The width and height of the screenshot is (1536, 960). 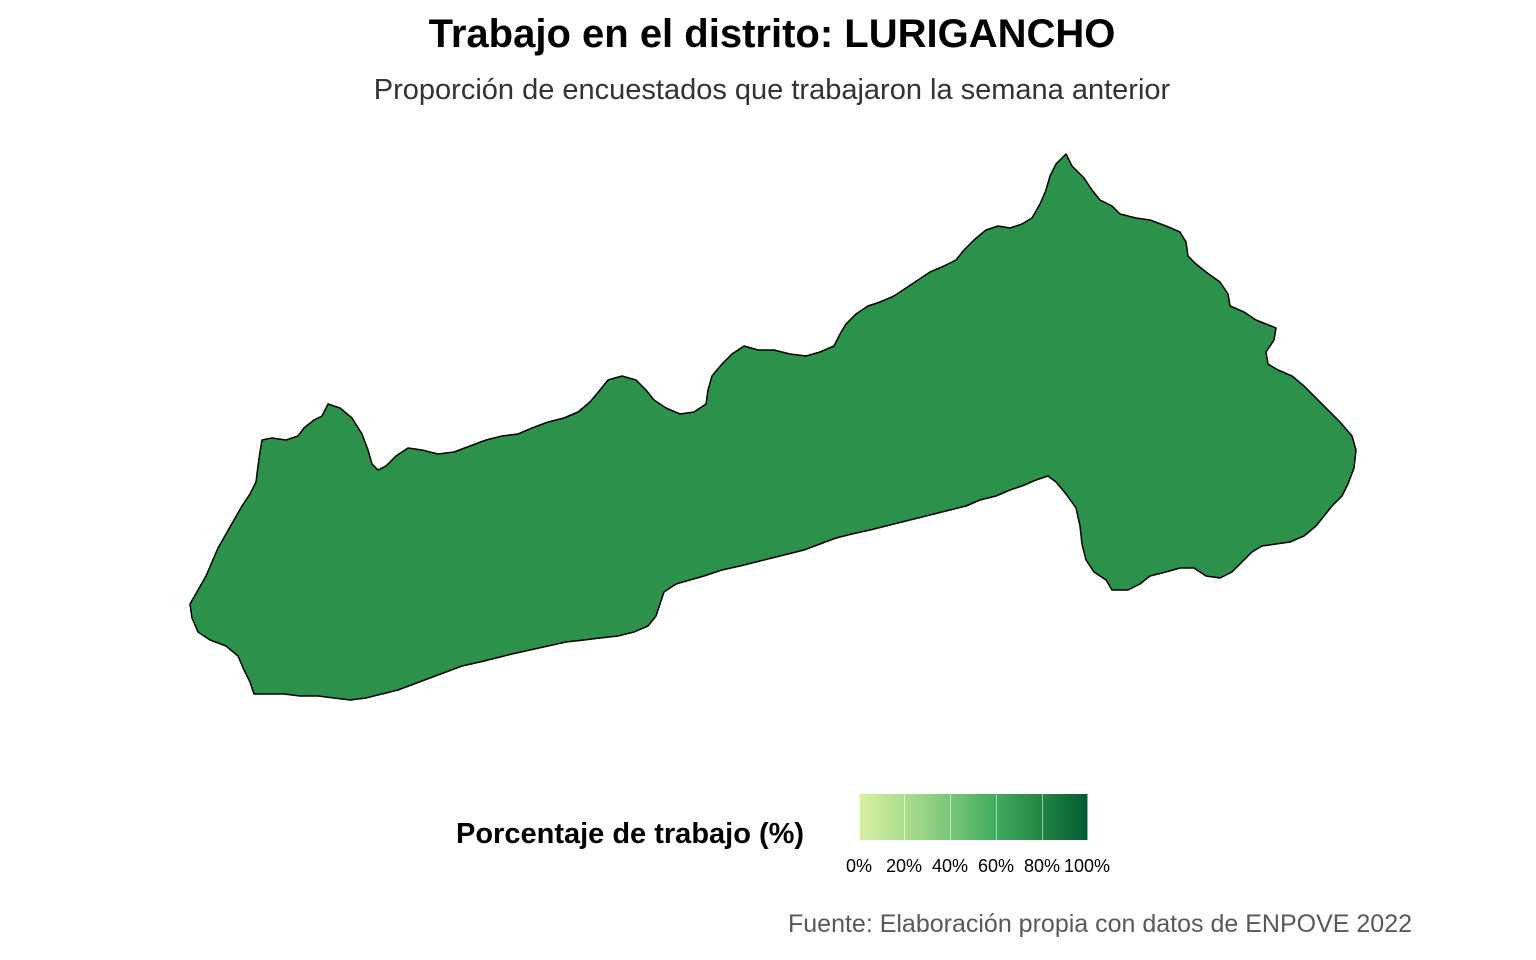 I want to click on legend-tick-label: 20%, so click(x=904, y=866).